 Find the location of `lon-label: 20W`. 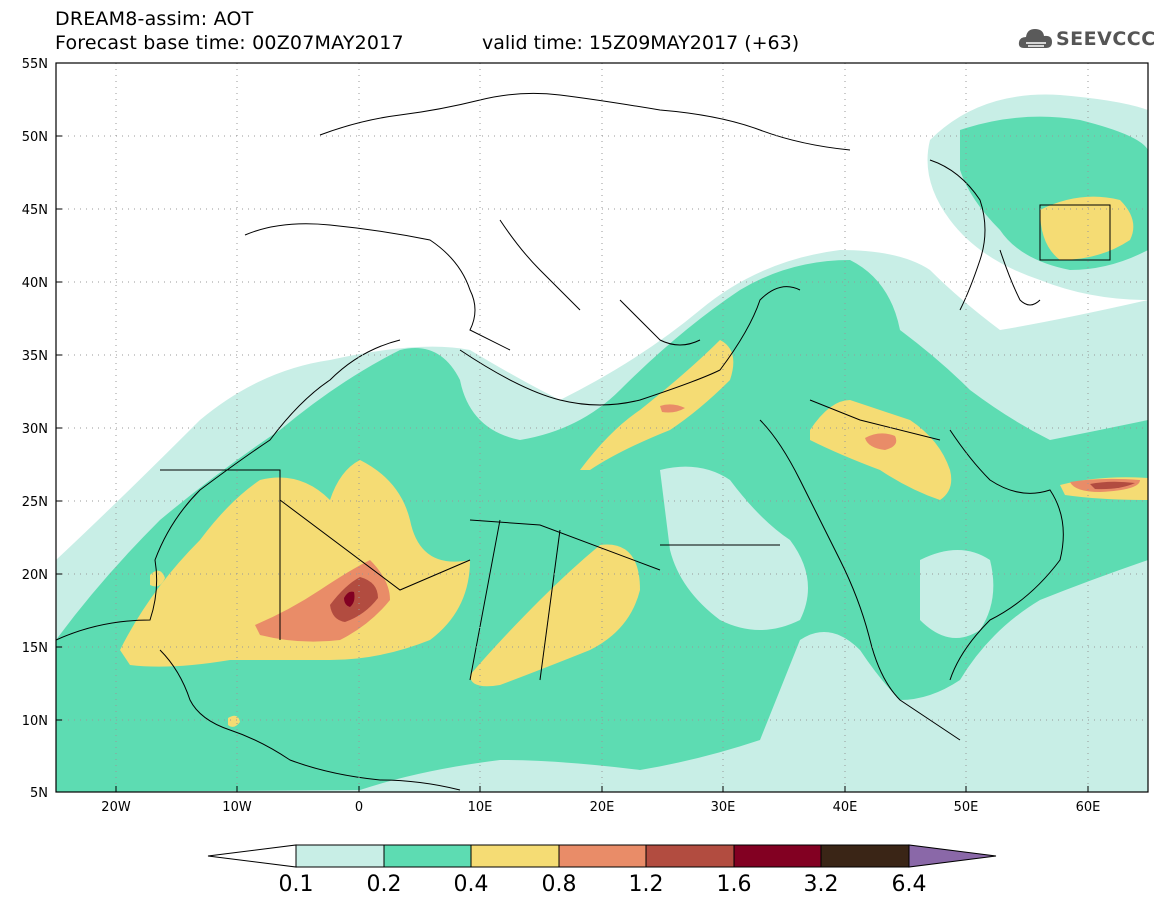

lon-label: 20W is located at coordinates (116, 807).